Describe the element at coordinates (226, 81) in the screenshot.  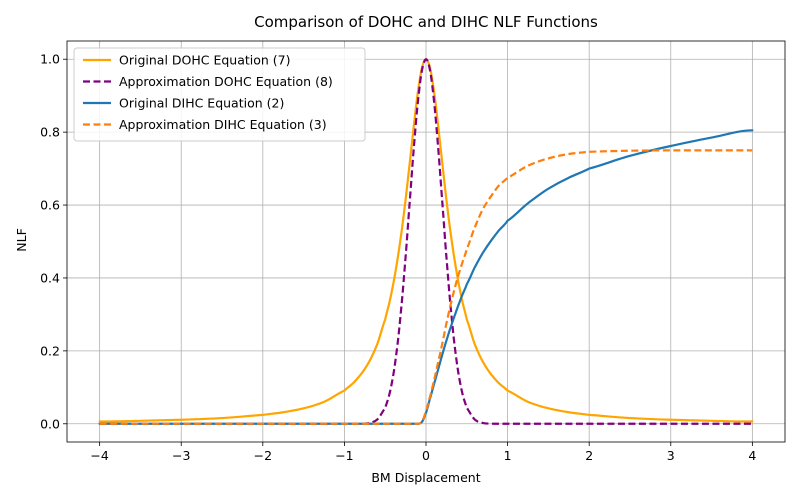
I see `legend-label: Approximation DOHC Equation (8)` at that location.